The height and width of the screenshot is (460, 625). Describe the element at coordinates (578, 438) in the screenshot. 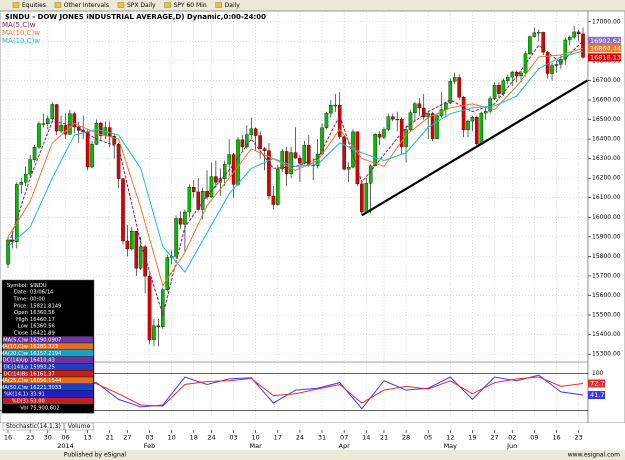

I see `x-tick-label: 23` at that location.